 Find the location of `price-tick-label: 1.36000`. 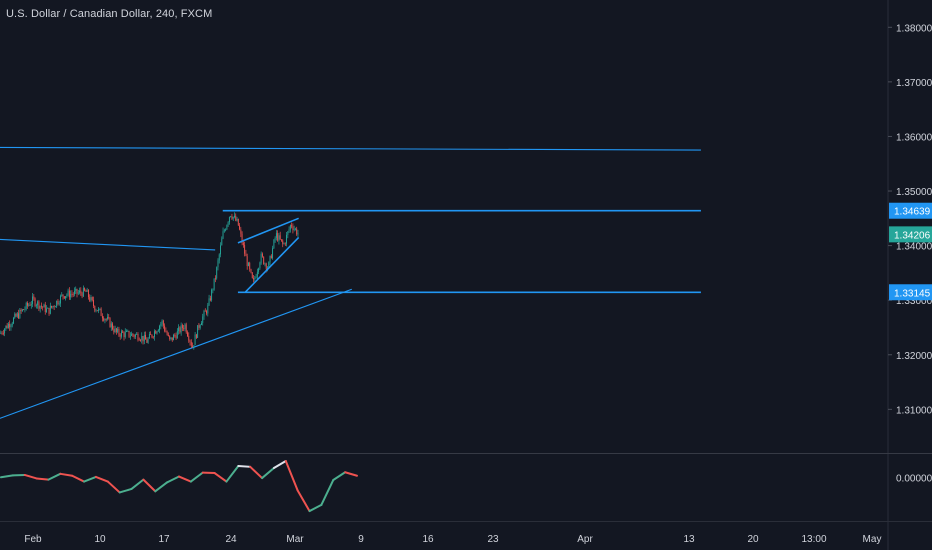

price-tick-label: 1.36000 is located at coordinates (914, 137).